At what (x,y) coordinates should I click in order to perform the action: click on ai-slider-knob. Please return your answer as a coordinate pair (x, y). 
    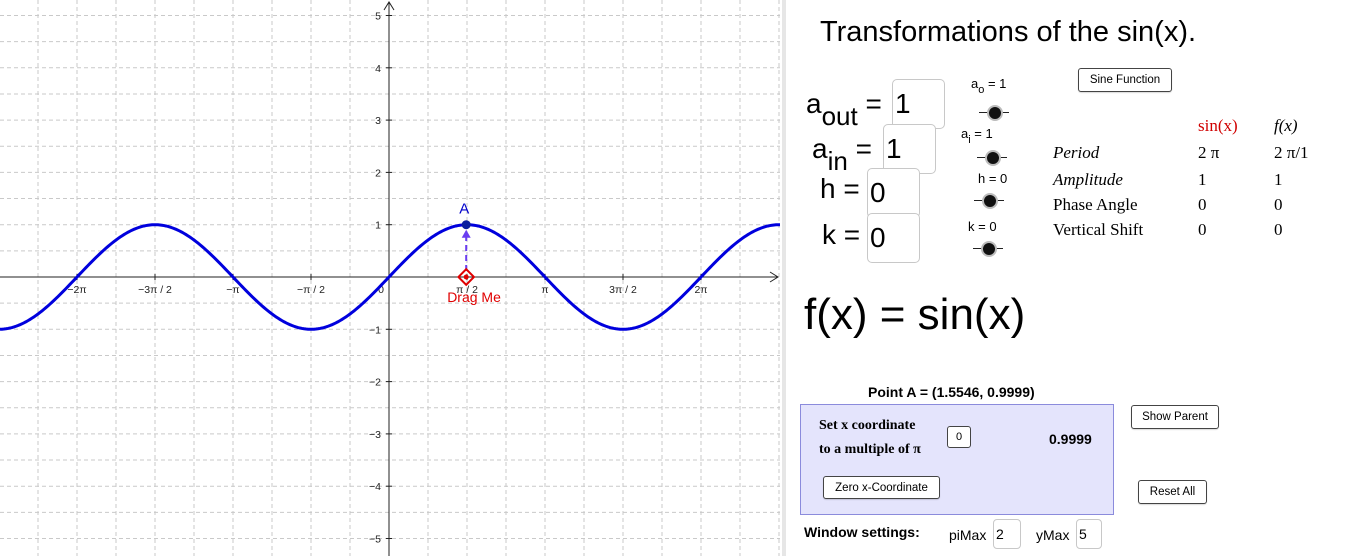
    Looking at the image, I should click on (993, 158).